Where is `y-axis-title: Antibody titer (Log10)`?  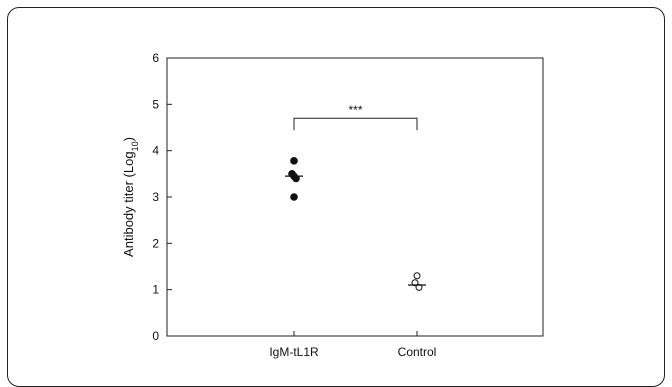
y-axis-title: Antibody titer (Log10) is located at coordinates (130, 197).